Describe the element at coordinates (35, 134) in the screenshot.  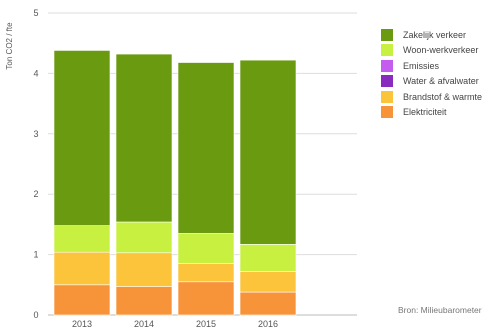
I see `y-tick-label: 3` at that location.